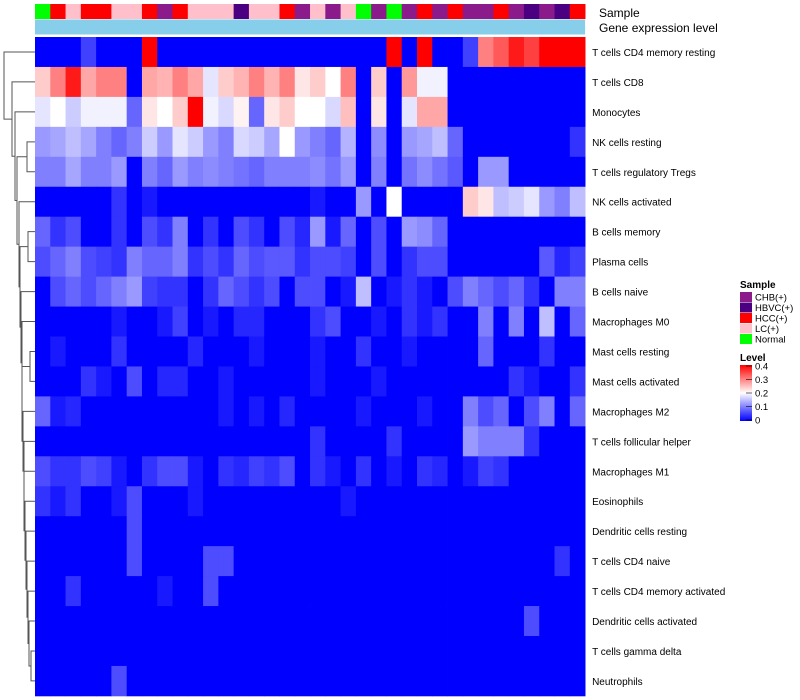 Image resolution: width=800 pixels, height=700 pixels. What do you see at coordinates (753, 358) in the screenshot?
I see `level-legend-title: Level` at bounding box center [753, 358].